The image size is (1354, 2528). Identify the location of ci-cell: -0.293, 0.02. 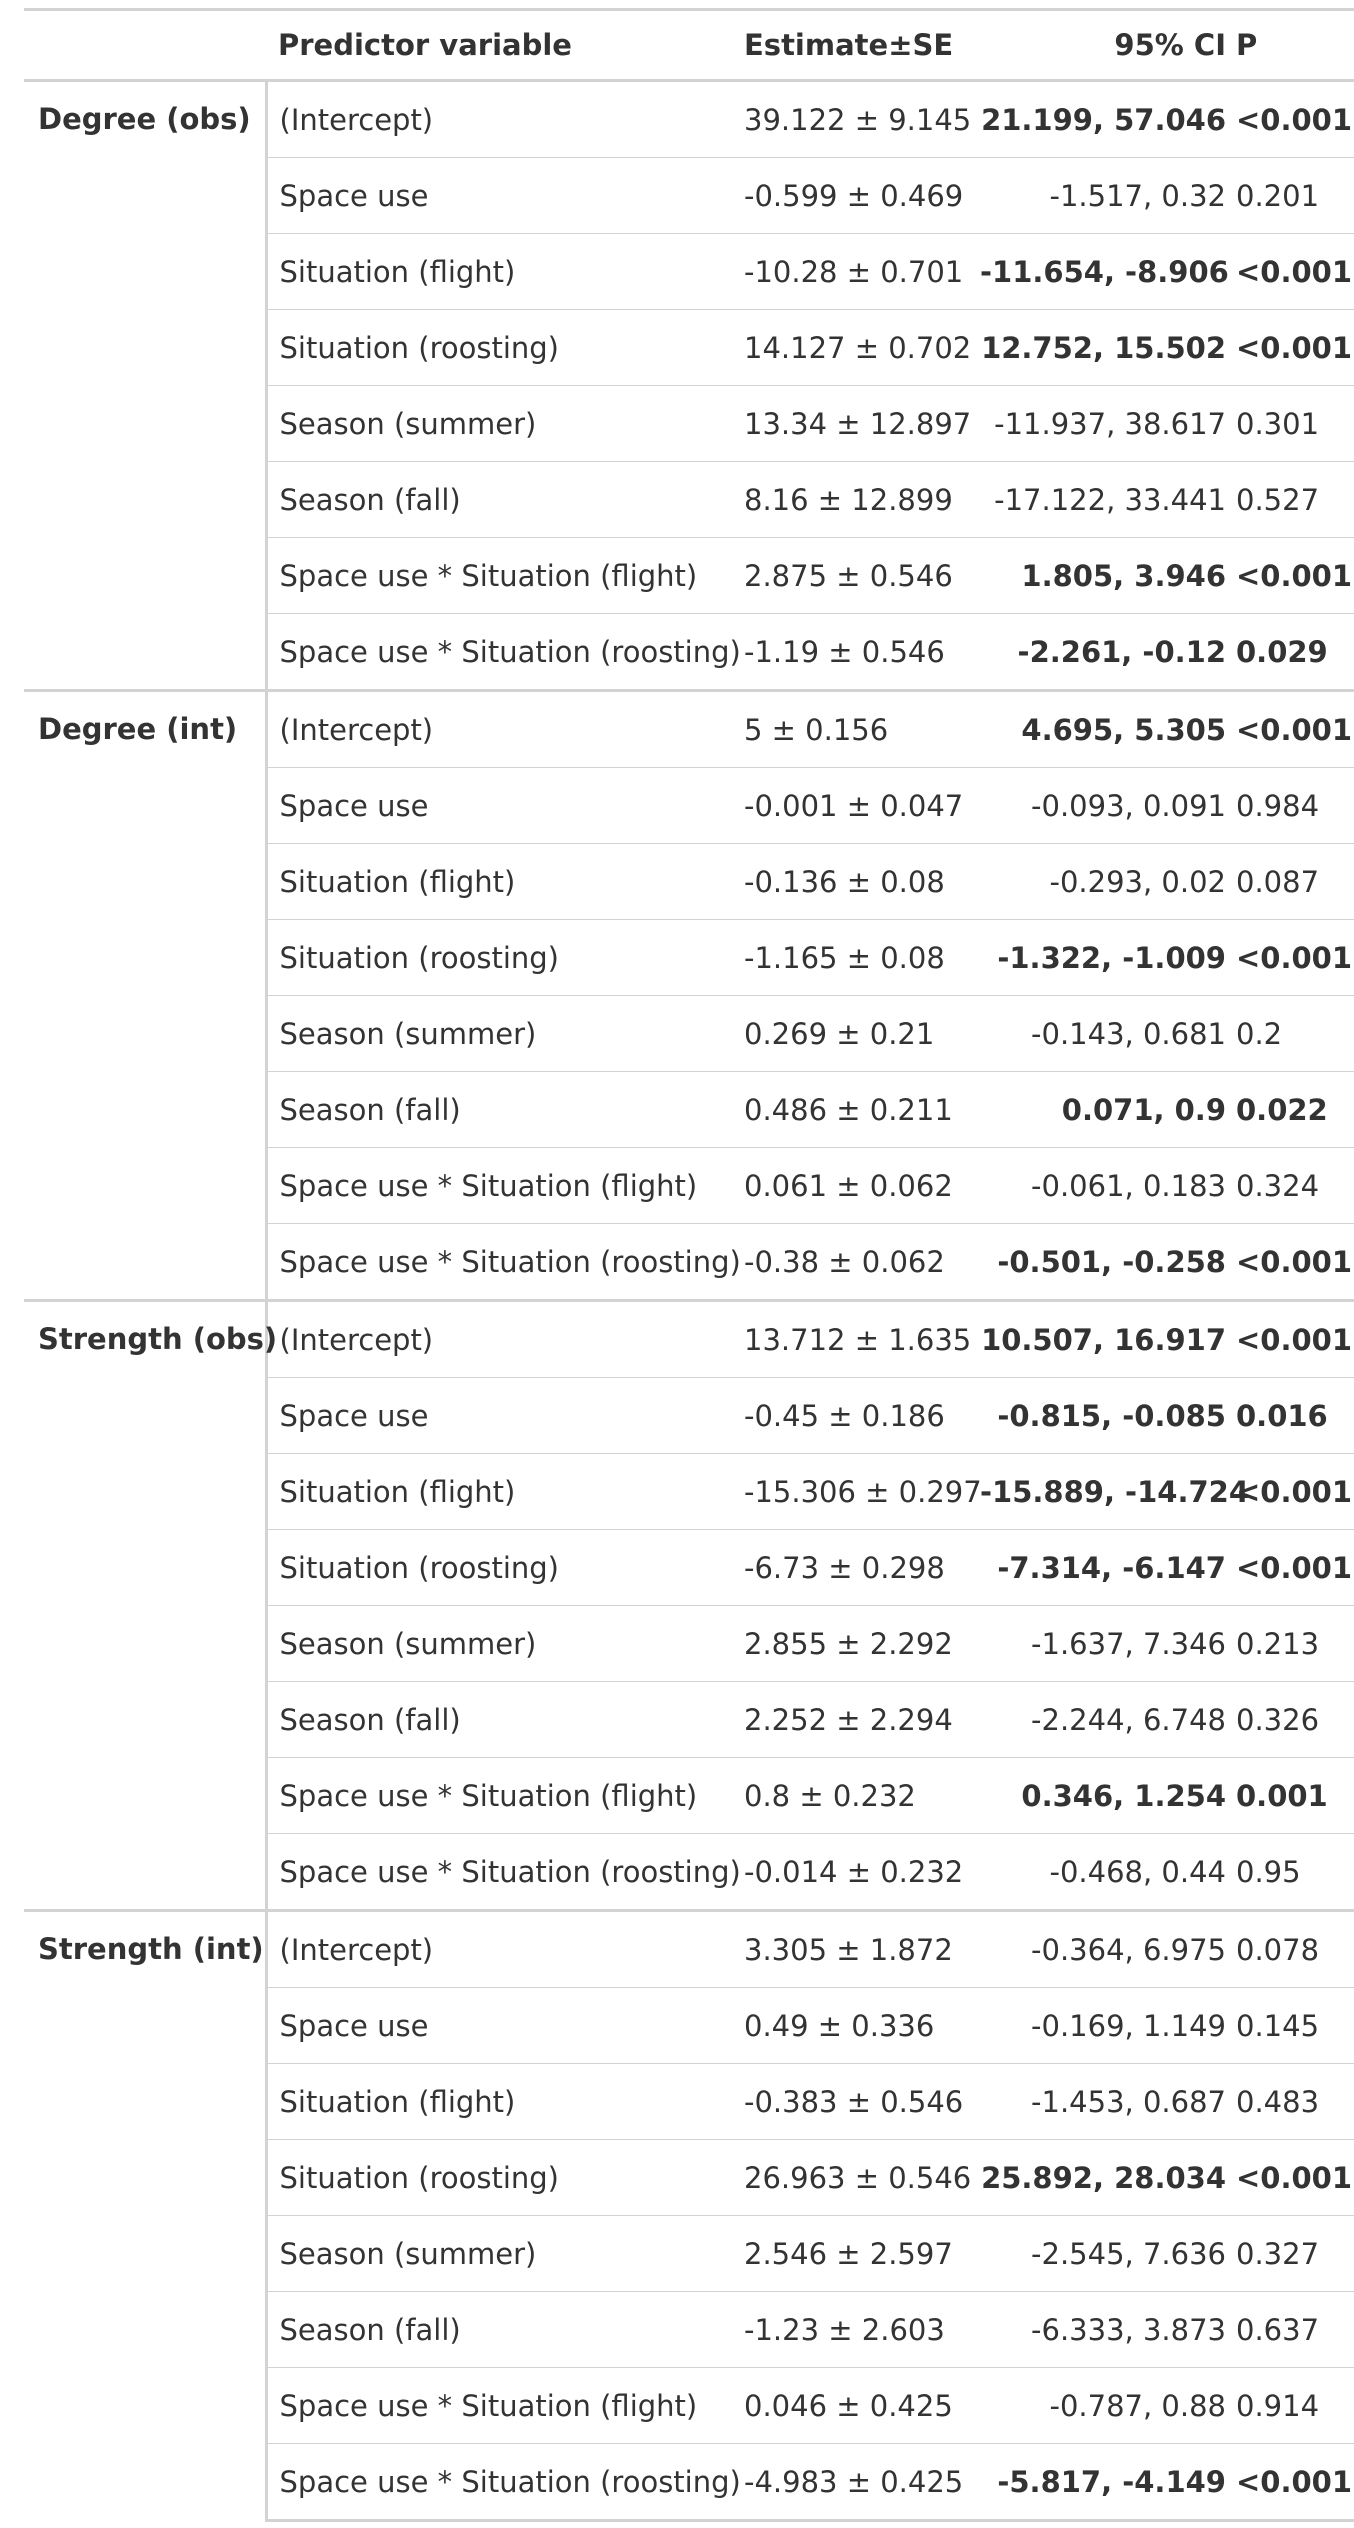
(1100, 881).